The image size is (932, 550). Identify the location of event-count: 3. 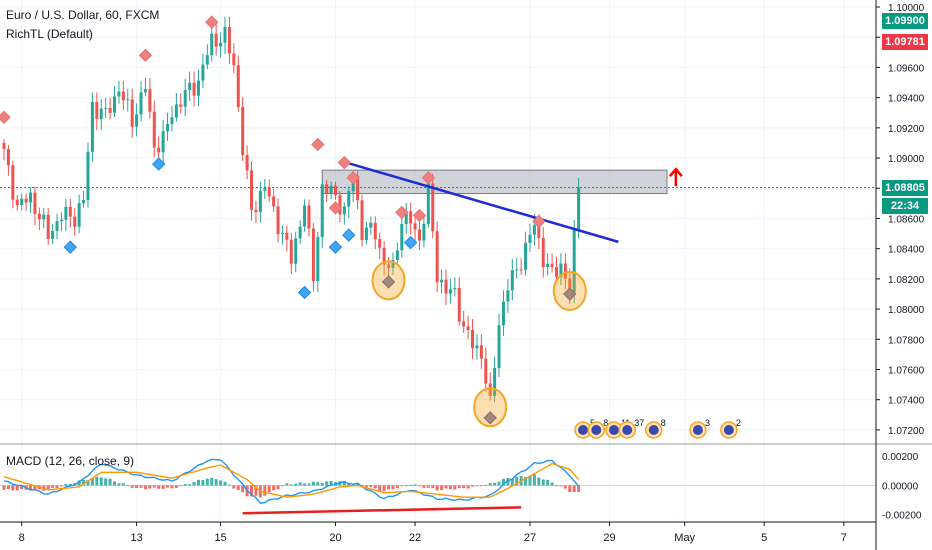
(707, 423).